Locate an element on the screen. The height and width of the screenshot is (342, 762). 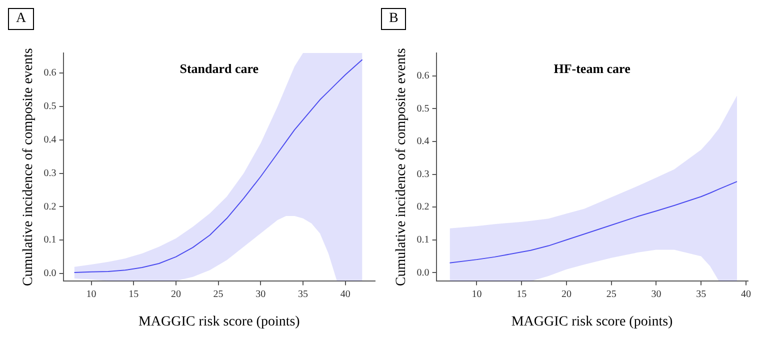
text: A is located at coordinates (21, 19).